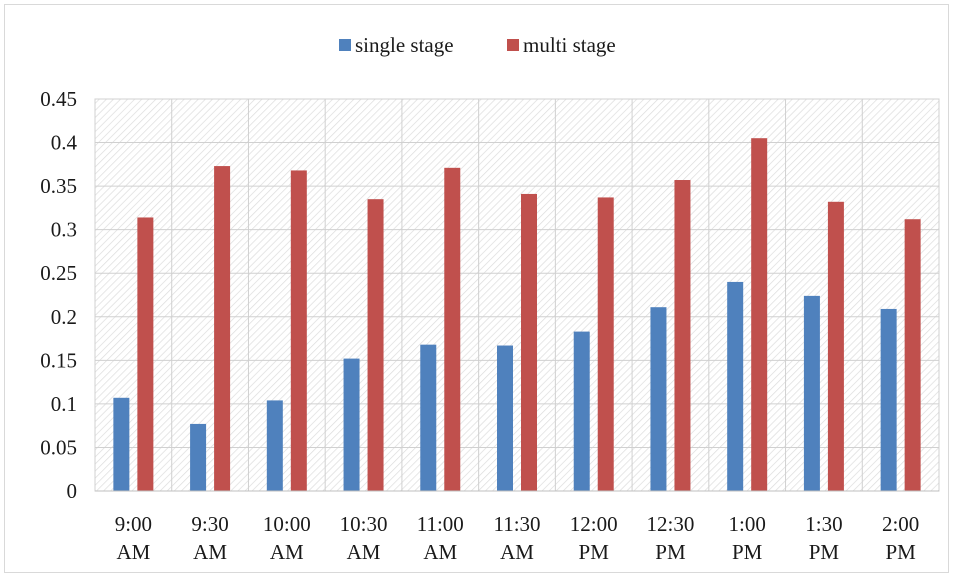 The width and height of the screenshot is (953, 582). What do you see at coordinates (58, 186) in the screenshot?
I see `y-tick-label: 0.35` at bounding box center [58, 186].